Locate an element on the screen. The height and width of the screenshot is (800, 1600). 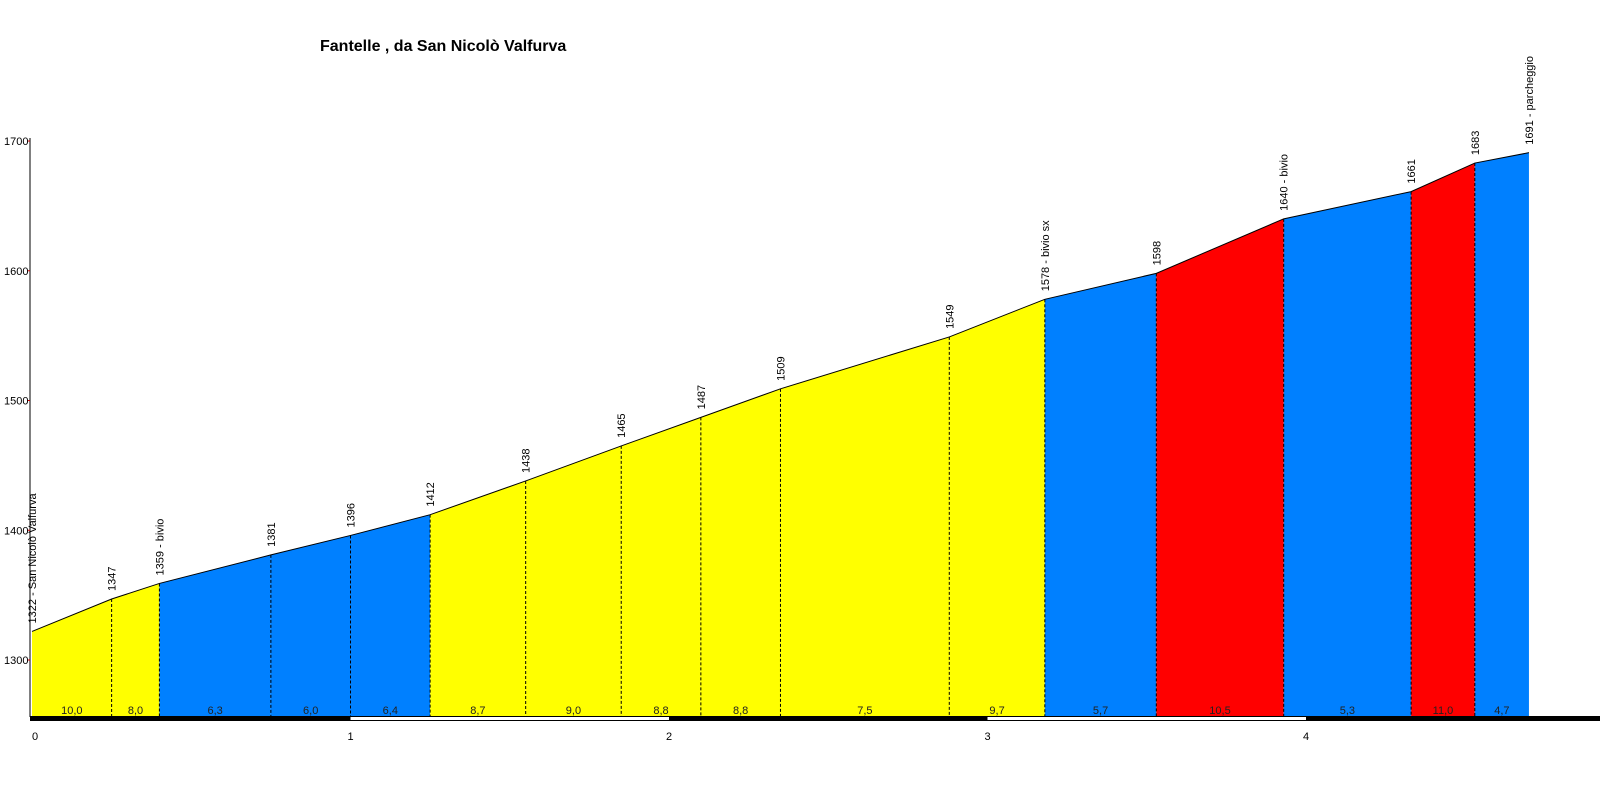
elevation-label: 1691 - parcheggio is located at coordinates (1530, 100).